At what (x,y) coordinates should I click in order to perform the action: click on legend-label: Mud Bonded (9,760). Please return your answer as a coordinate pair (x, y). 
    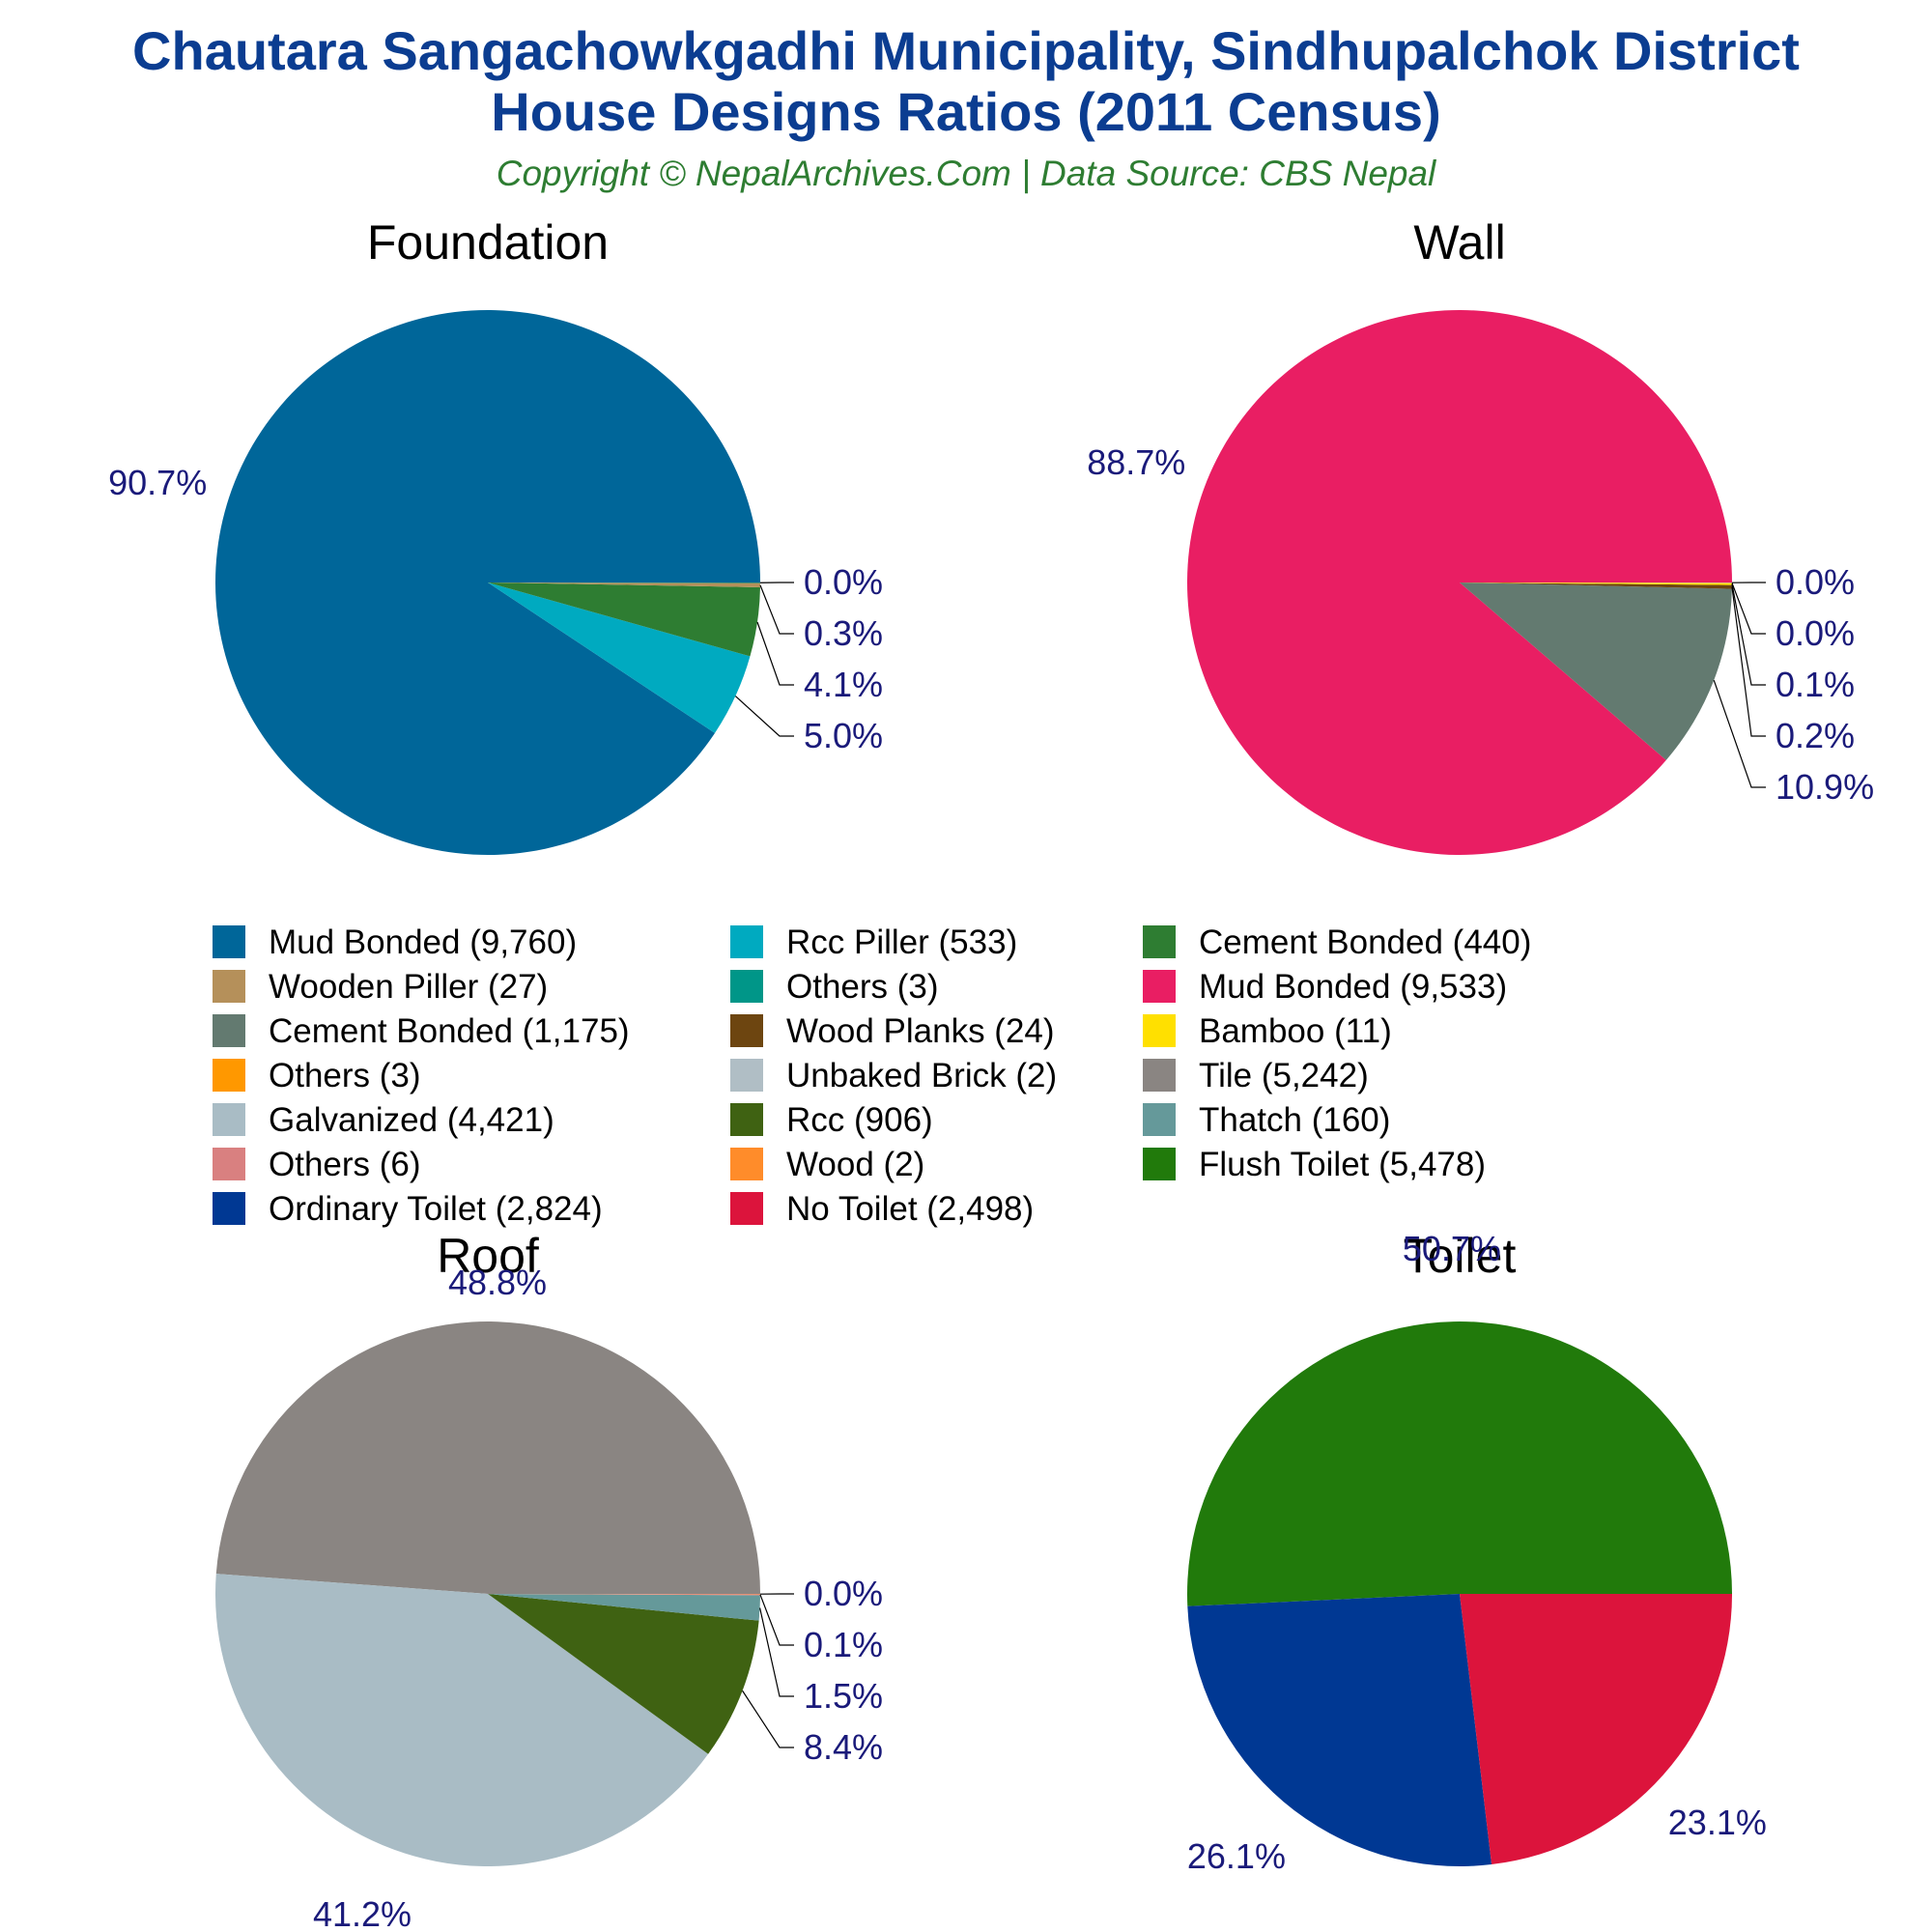
    Looking at the image, I should click on (423, 942).